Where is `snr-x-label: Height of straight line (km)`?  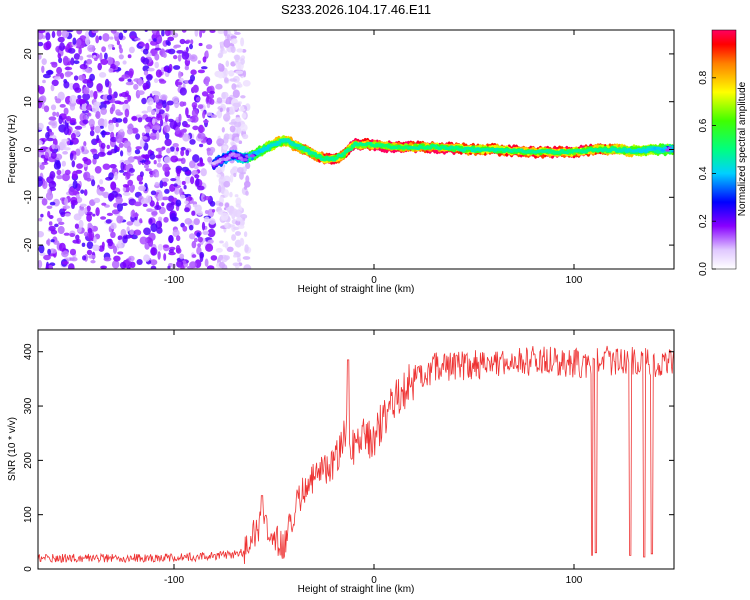 snr-x-label: Height of straight line (km) is located at coordinates (356, 589).